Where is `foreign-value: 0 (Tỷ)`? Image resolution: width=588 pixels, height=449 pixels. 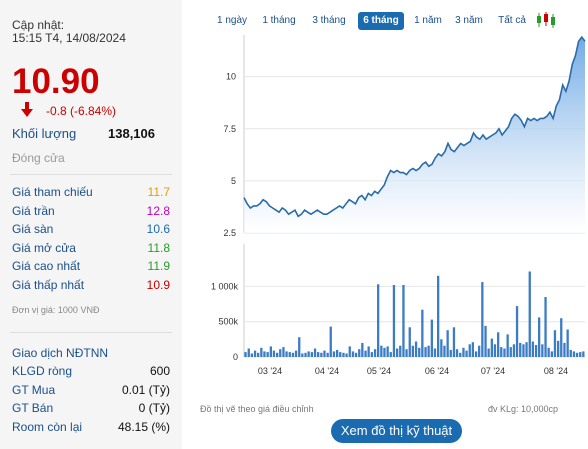
foreign-value: 0 (Tỷ) is located at coordinates (154, 408).